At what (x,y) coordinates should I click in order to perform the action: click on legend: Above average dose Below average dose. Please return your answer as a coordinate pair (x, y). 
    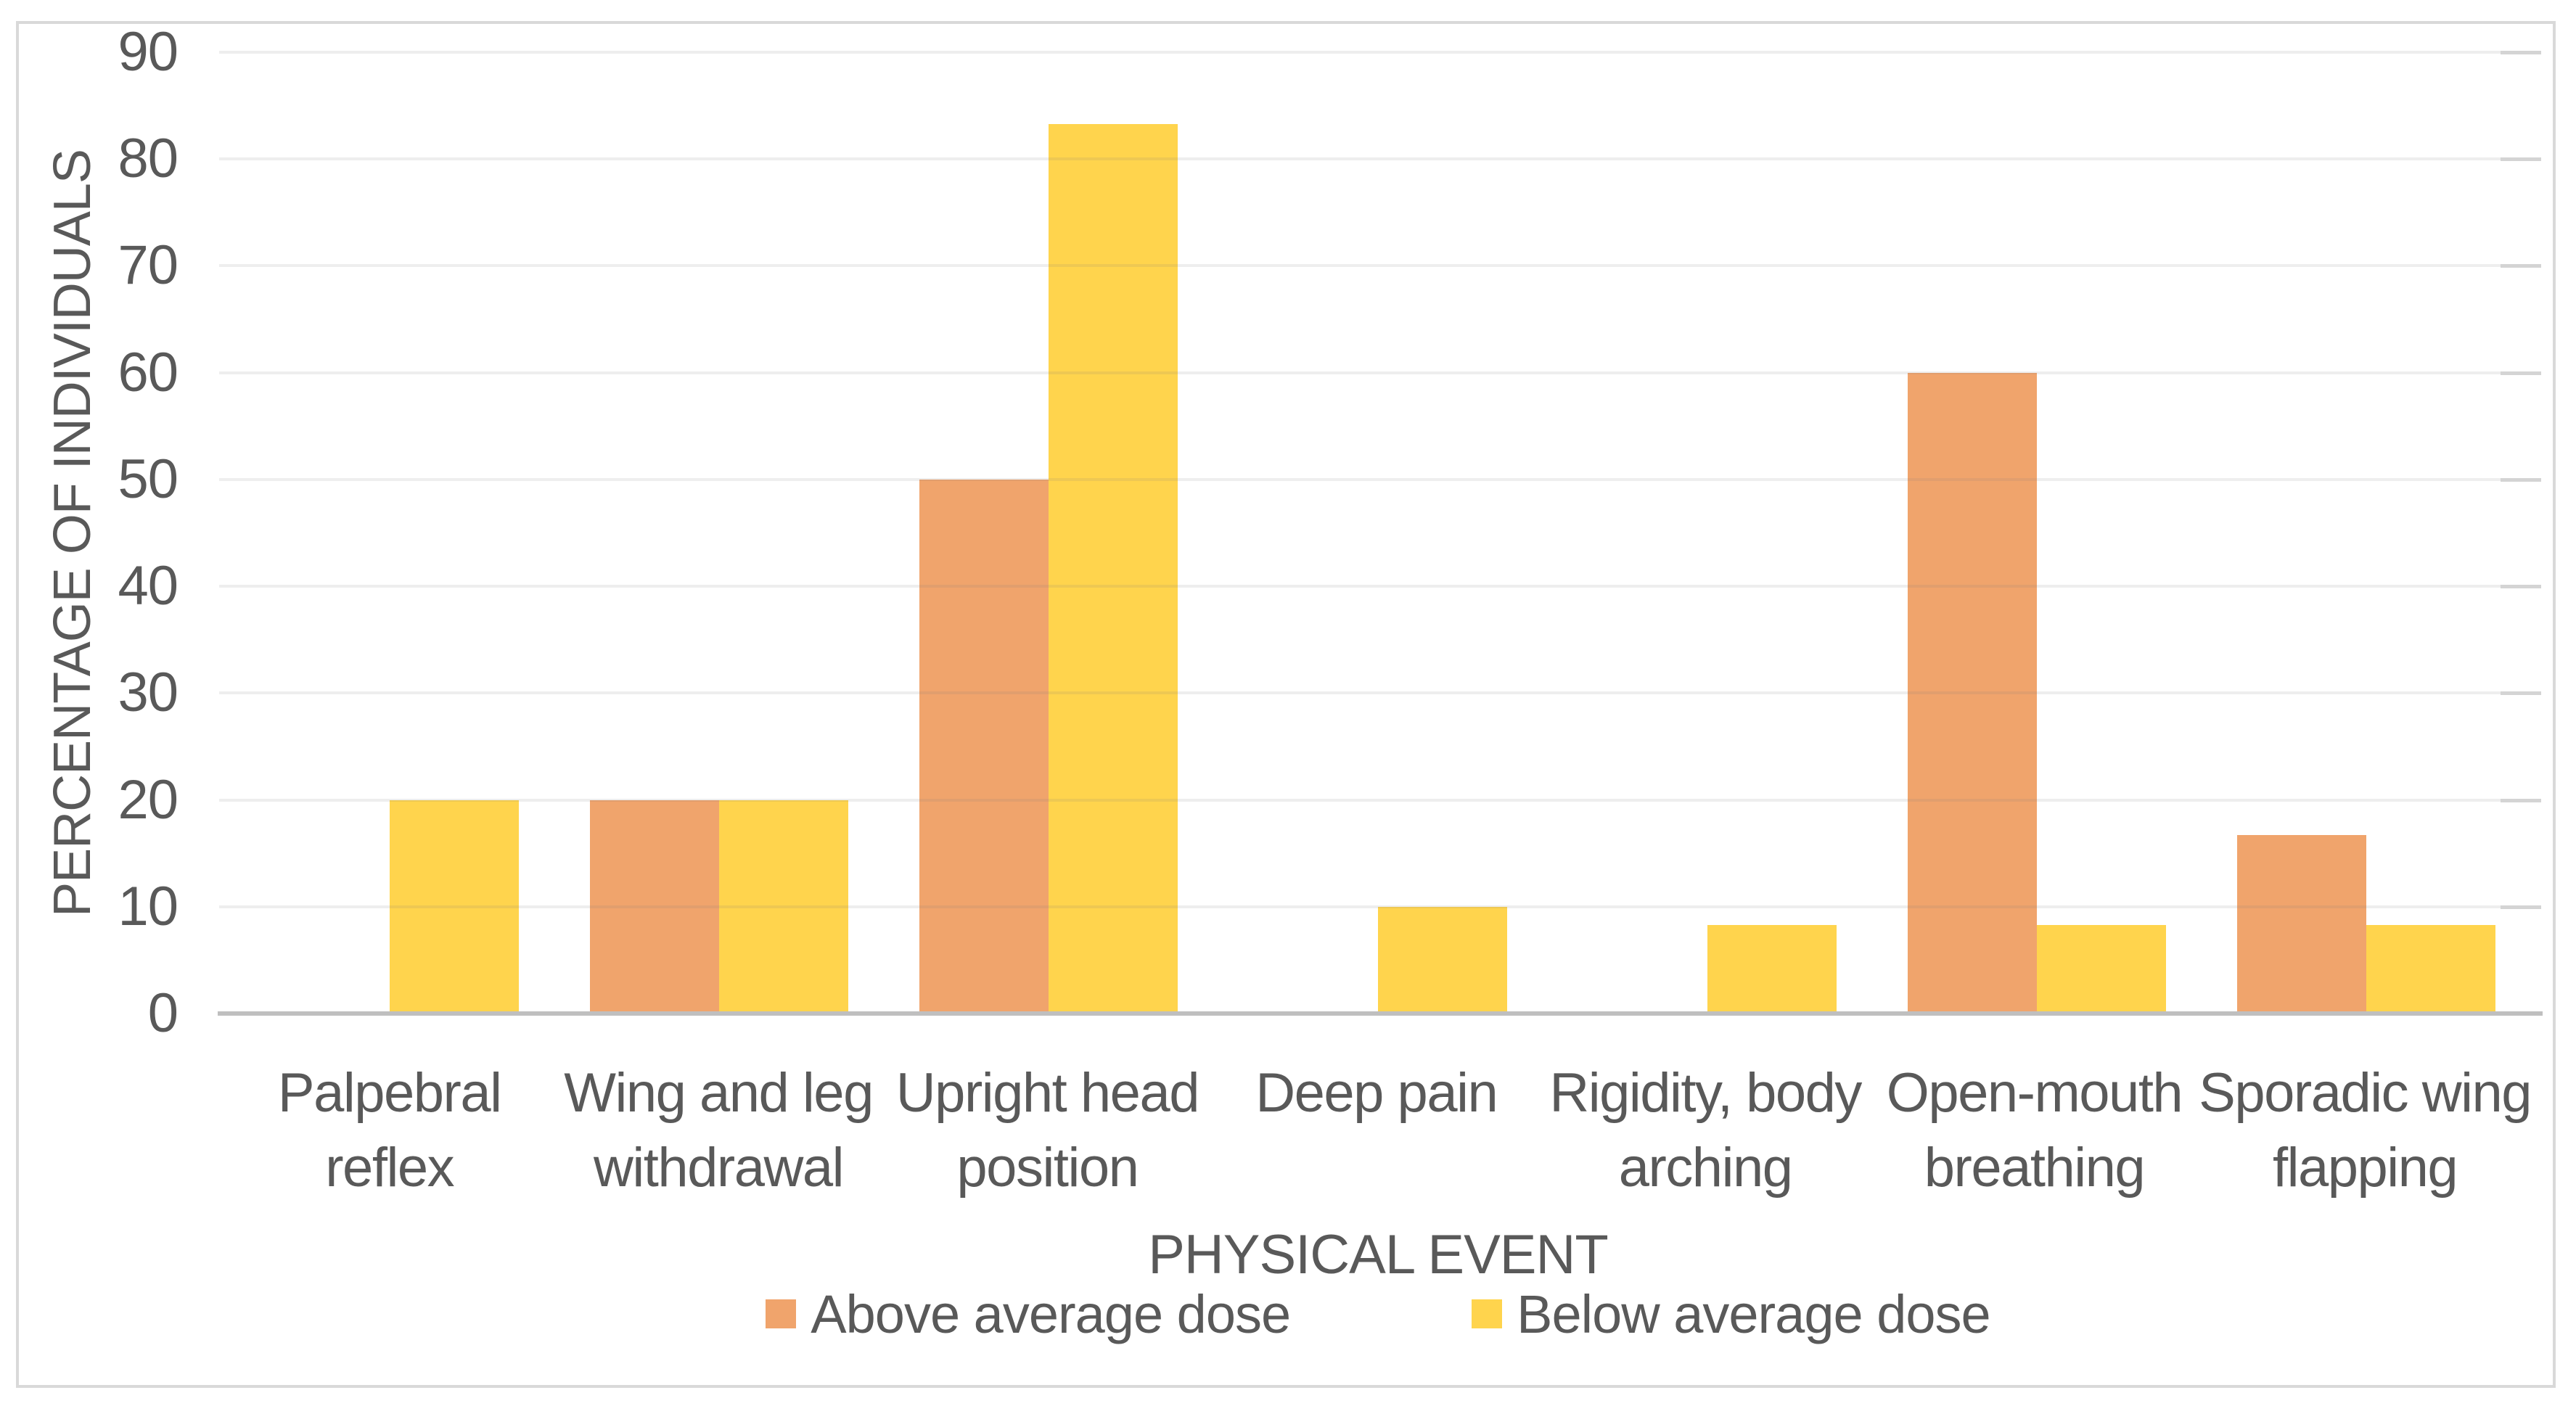
    Looking at the image, I should click on (1378, 1314).